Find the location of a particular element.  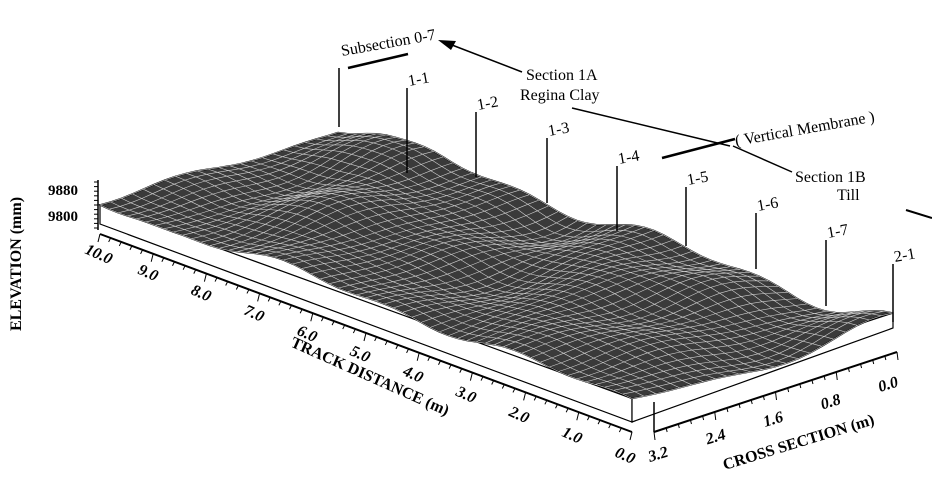

y-tick-label: 0.0 is located at coordinates (888, 385).